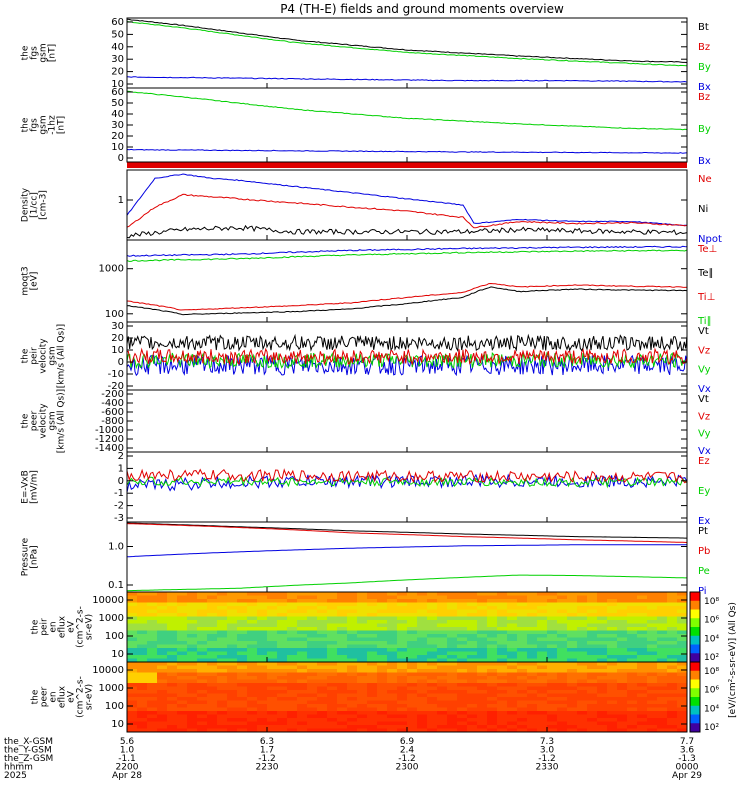  What do you see at coordinates (116, 547) in the screenshot?
I see `ytick-label: 1.0` at bounding box center [116, 547].